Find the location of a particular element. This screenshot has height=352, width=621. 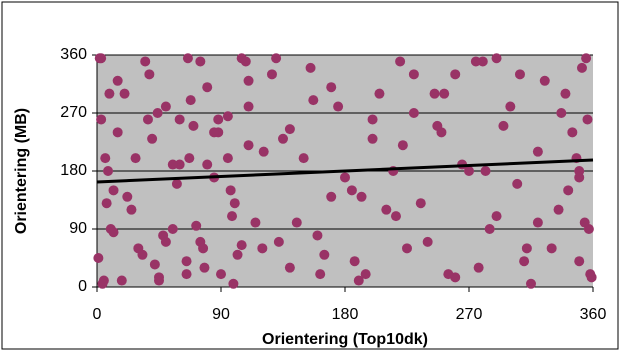

y-axis-title: Orientering (MB) is located at coordinates (21, 171).